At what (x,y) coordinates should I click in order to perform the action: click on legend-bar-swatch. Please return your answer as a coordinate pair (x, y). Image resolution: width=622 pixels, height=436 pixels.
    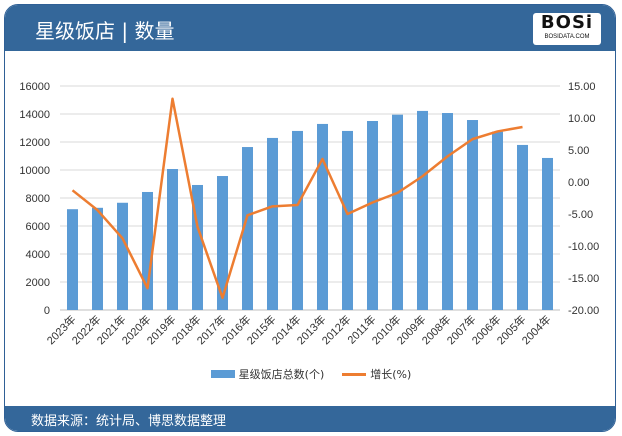
    Looking at the image, I should click on (222, 374).